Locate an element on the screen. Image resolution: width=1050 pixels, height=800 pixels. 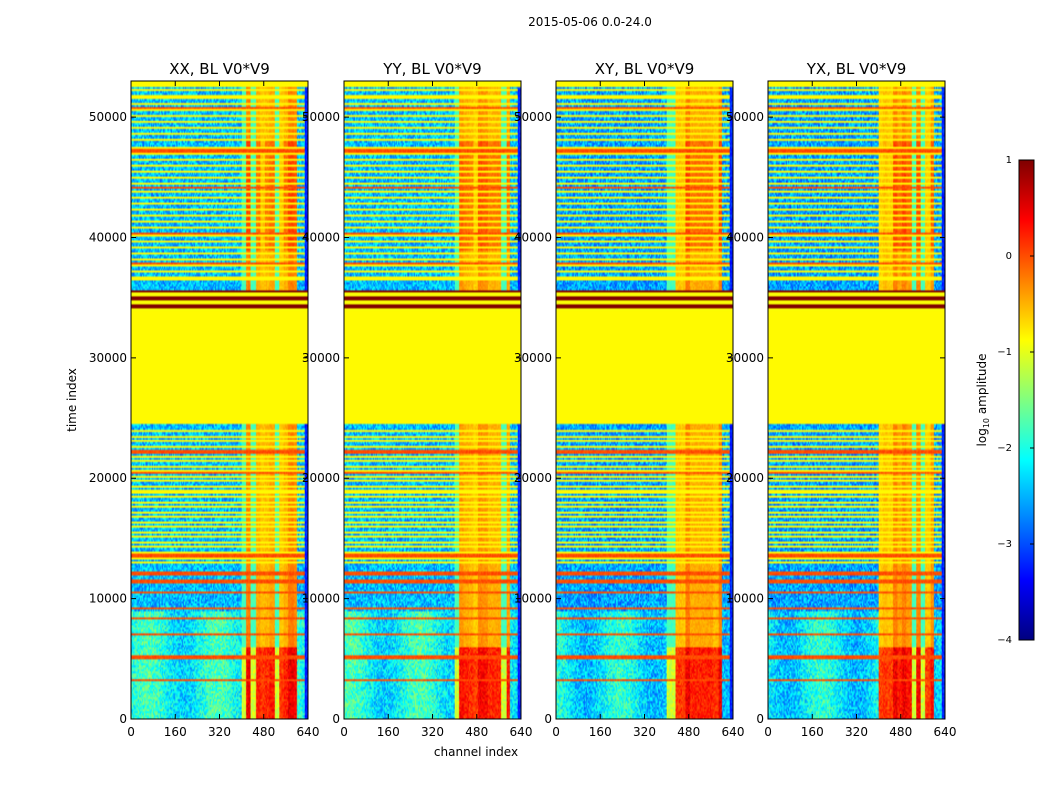
panel-title: YX, BL V0*V9 is located at coordinates (856, 69).